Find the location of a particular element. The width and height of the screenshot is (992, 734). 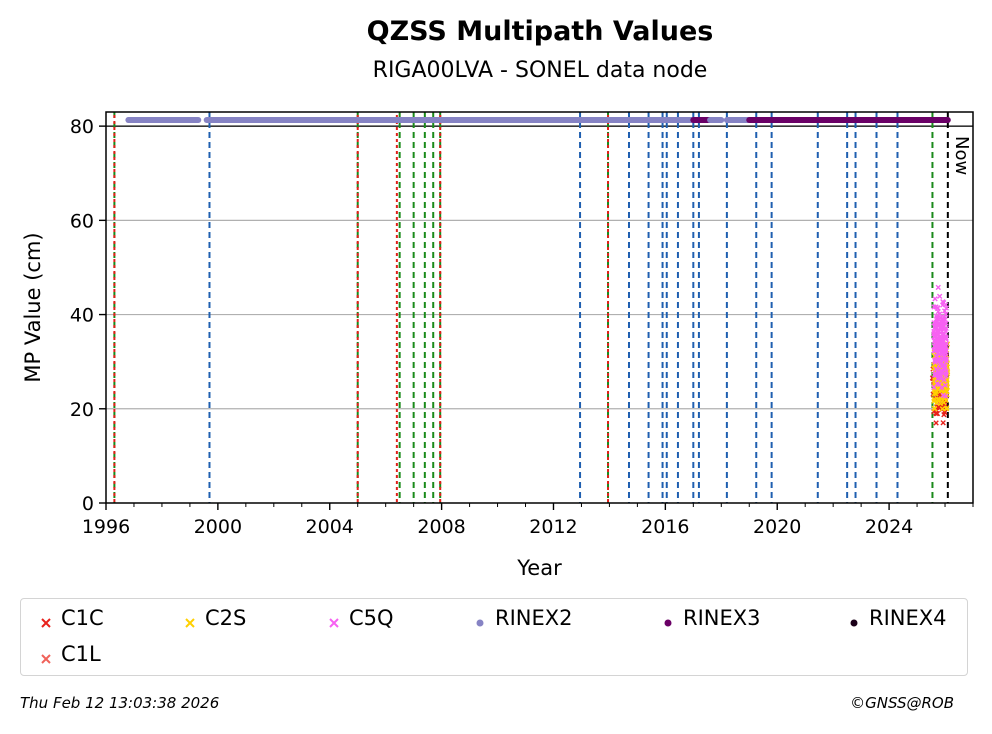

x-tick-label-5: 2016 is located at coordinates (665, 527).